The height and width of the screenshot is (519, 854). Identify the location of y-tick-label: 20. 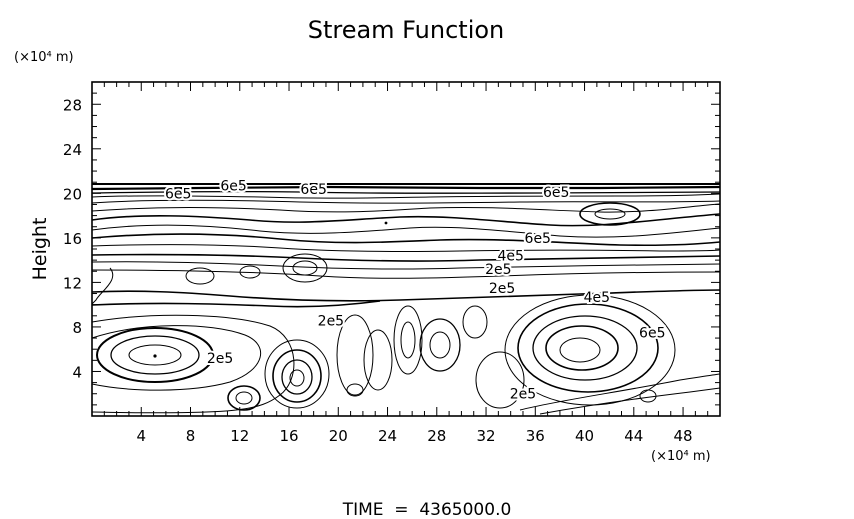
(72, 194).